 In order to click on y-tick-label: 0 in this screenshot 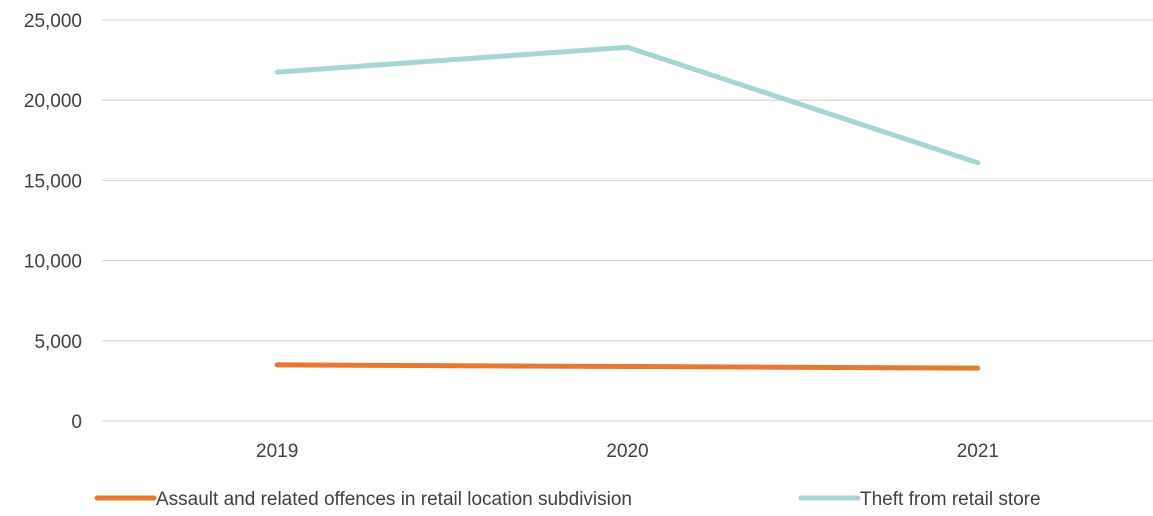, I will do `click(76, 422)`.